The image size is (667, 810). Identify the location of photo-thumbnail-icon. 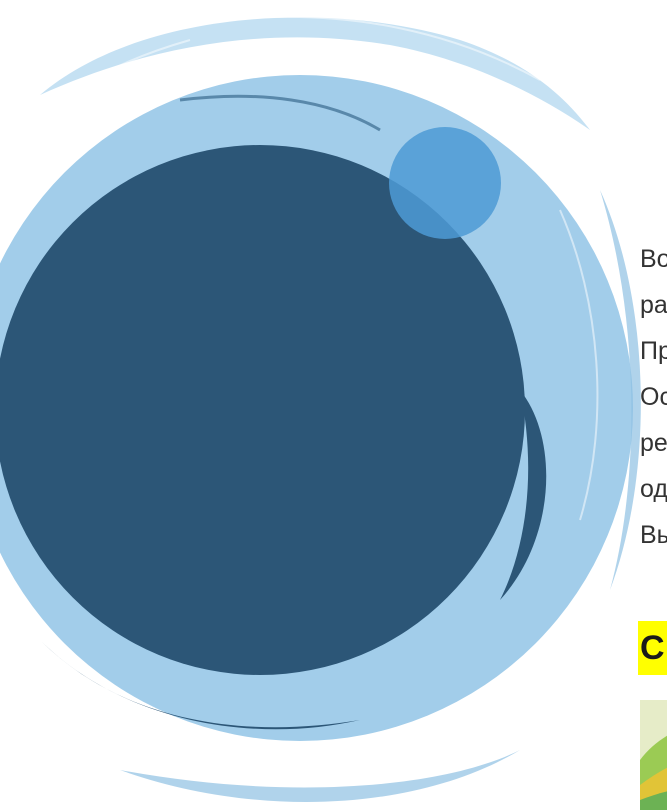
(653, 755).